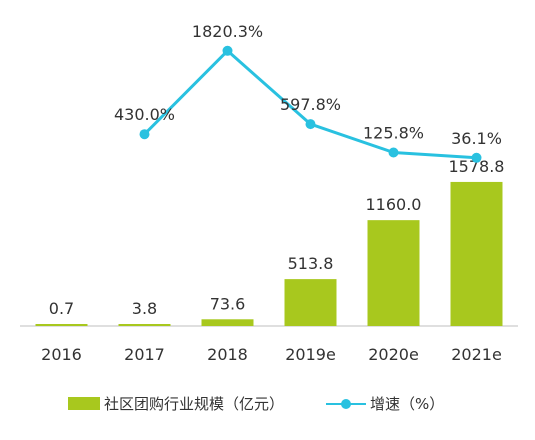 This screenshot has height=440, width=535. What do you see at coordinates (476, 354) in the screenshot?
I see `x-tick-label-2021e: 2021e` at bounding box center [476, 354].